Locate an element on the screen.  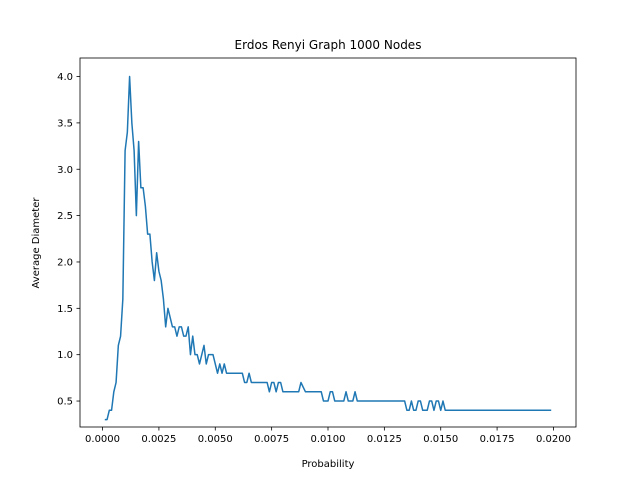
y-tick-label: 1.0 is located at coordinates (65, 355).